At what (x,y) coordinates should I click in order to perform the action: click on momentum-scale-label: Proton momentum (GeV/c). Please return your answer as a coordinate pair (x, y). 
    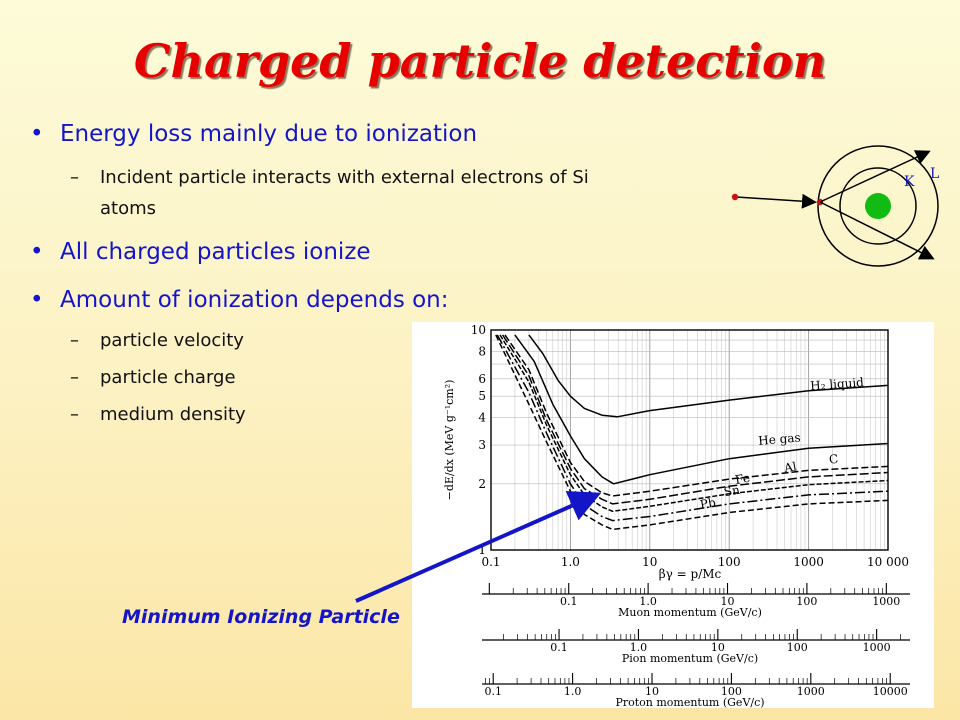
    Looking at the image, I should click on (689, 702).